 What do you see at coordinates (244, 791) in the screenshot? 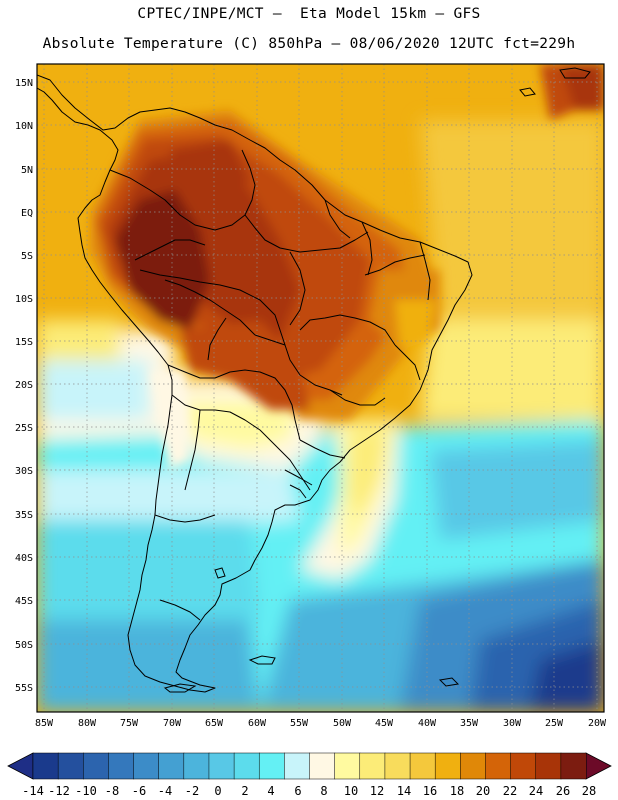
I see `colorbar-label: 2` at bounding box center [244, 791].